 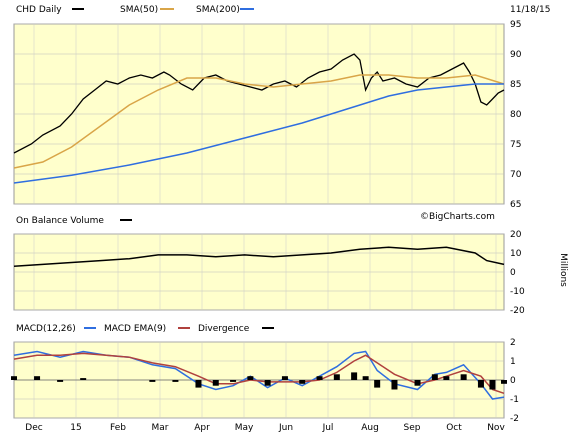 I want to click on price-y-tick-label: 95, so click(x=515, y=25).